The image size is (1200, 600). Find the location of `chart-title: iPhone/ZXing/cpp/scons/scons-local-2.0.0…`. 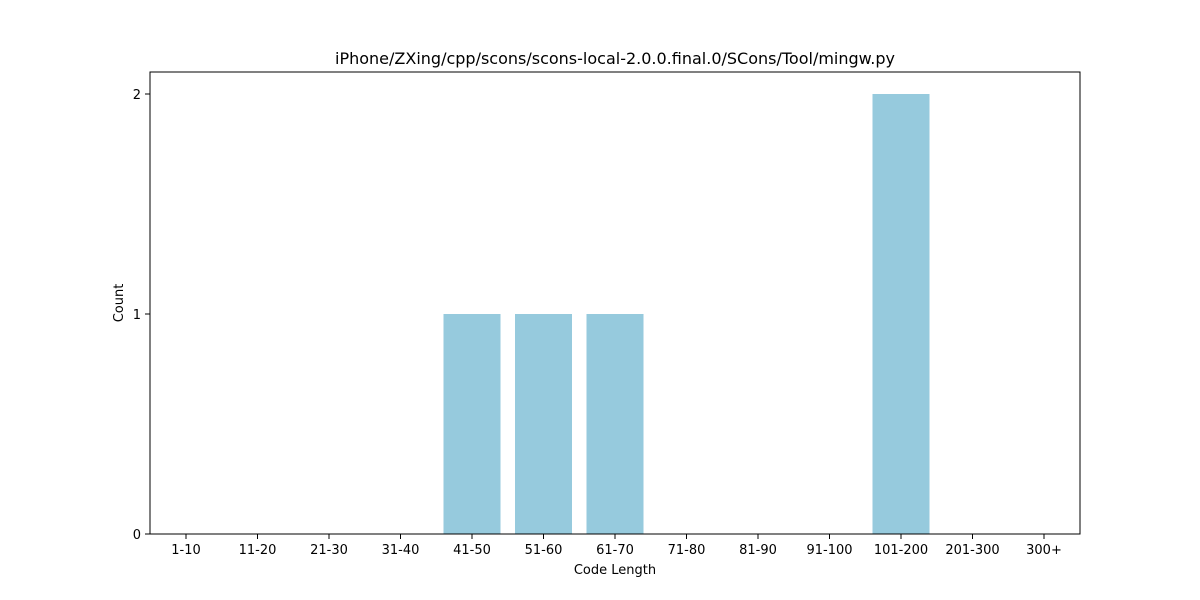

chart-title: iPhone/ZXing/cpp/scons/scons-local-2.0.0… is located at coordinates (615, 58).